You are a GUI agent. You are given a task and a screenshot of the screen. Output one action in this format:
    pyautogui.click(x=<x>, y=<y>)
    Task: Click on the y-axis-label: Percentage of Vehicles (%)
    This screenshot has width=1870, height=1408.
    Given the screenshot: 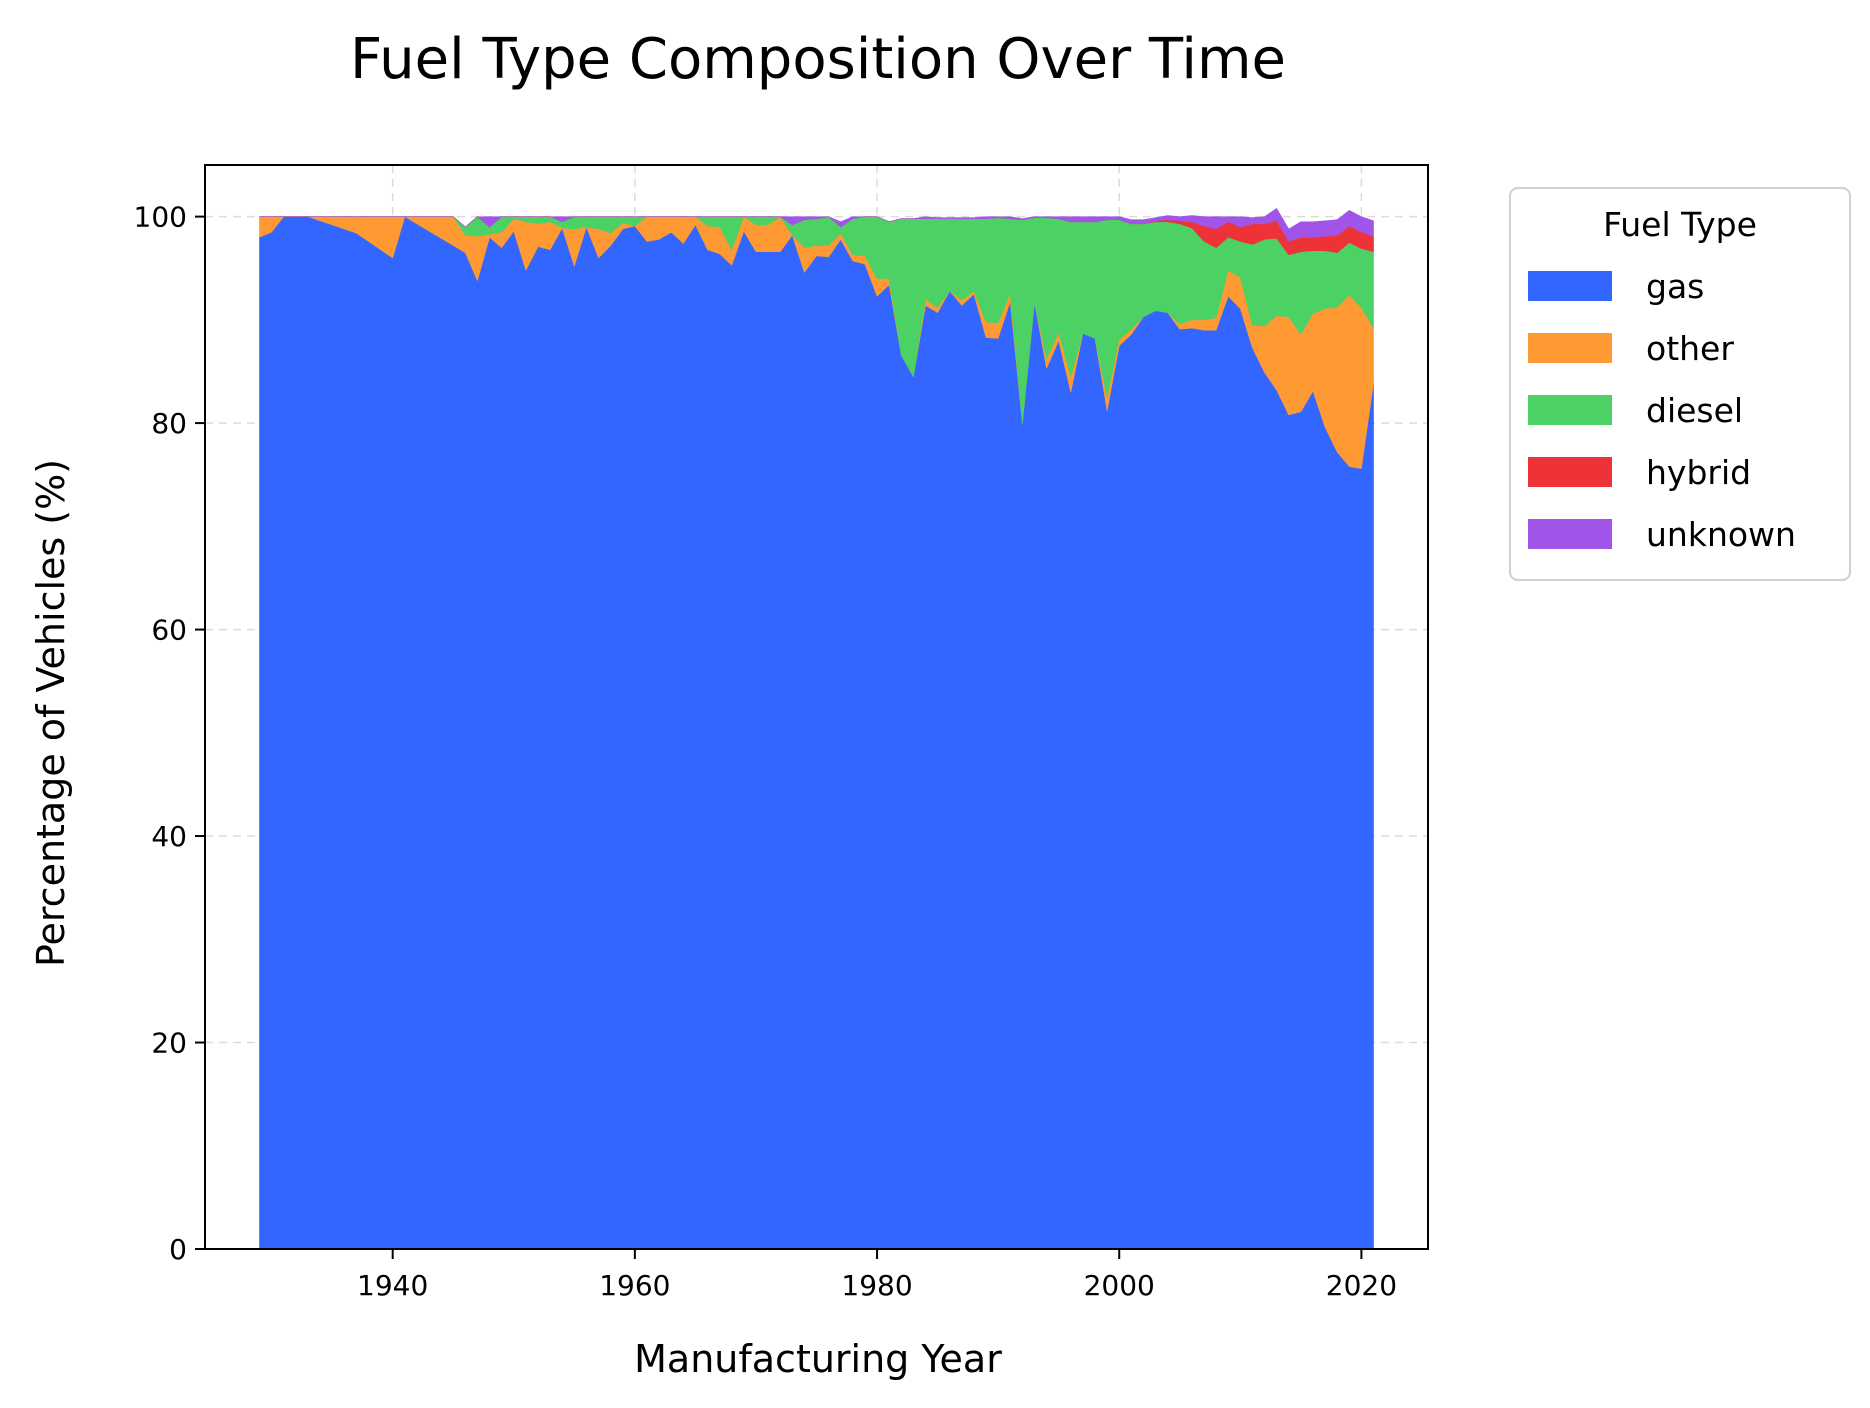 What is the action you would take?
    pyautogui.click(x=51, y=713)
    